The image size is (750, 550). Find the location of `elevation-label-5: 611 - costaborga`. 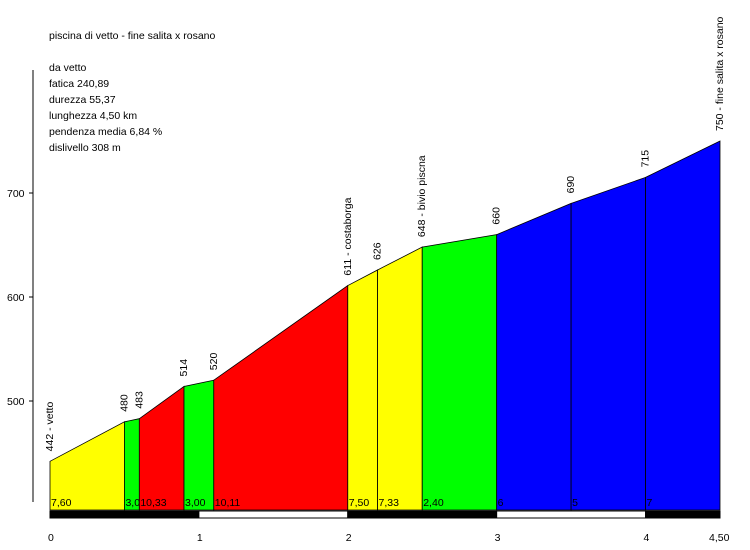

elevation-label-5: 611 - costaborga is located at coordinates (348, 236).